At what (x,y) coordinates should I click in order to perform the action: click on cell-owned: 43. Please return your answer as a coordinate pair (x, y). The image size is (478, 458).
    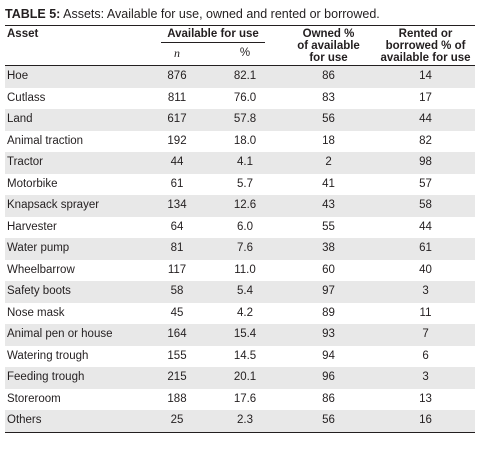
    Looking at the image, I should click on (329, 206).